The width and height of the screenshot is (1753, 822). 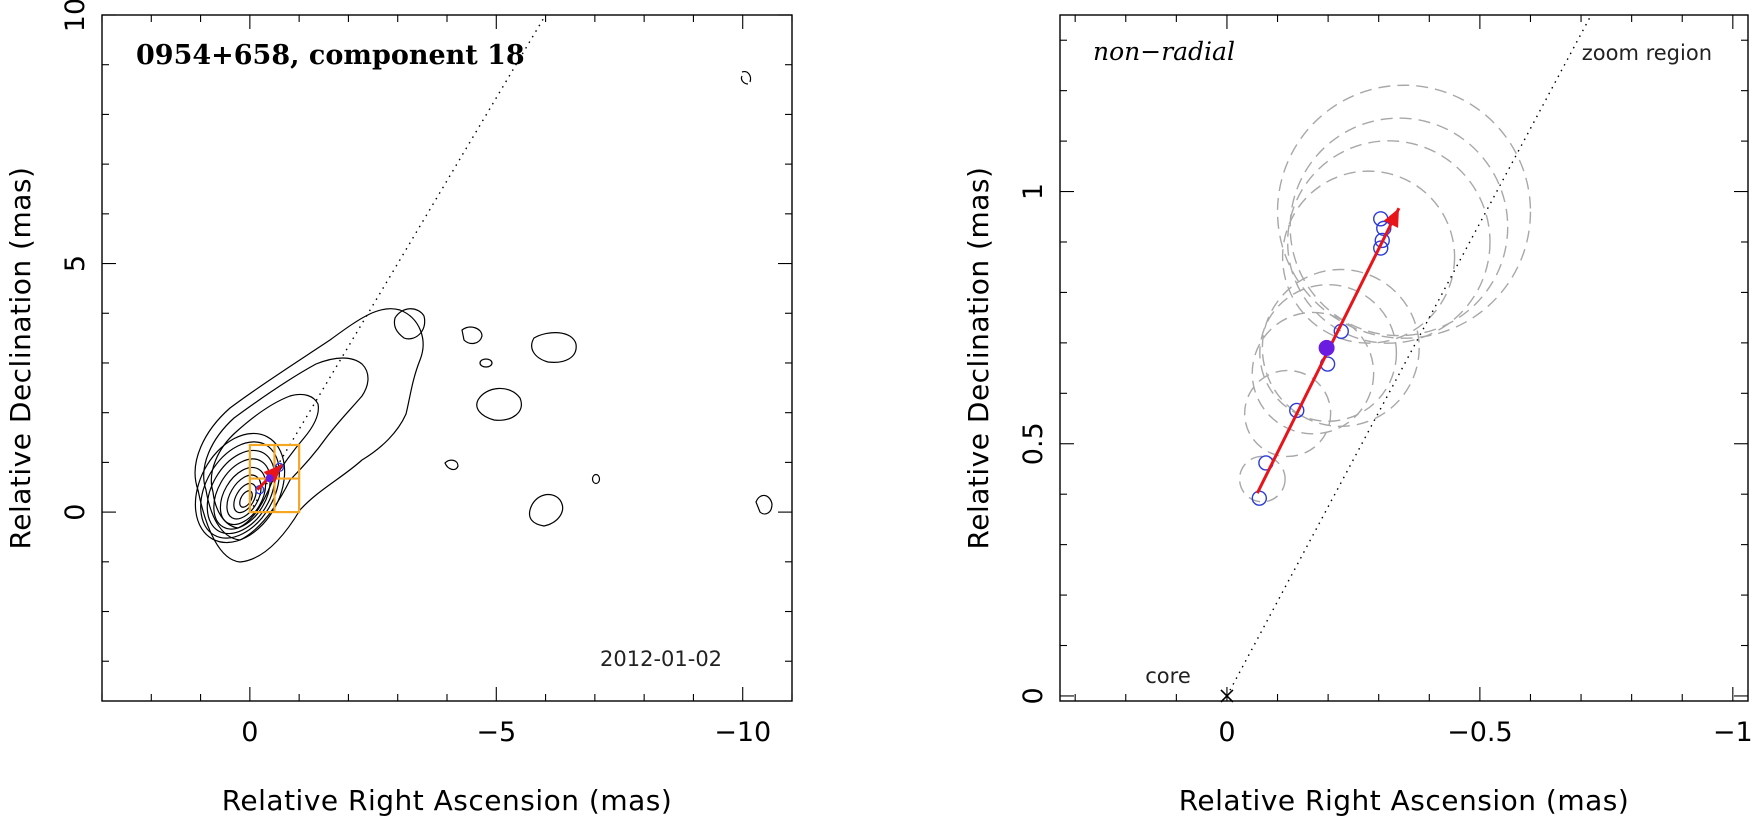 I want to click on left-xtick-label: 0, so click(x=249, y=732).